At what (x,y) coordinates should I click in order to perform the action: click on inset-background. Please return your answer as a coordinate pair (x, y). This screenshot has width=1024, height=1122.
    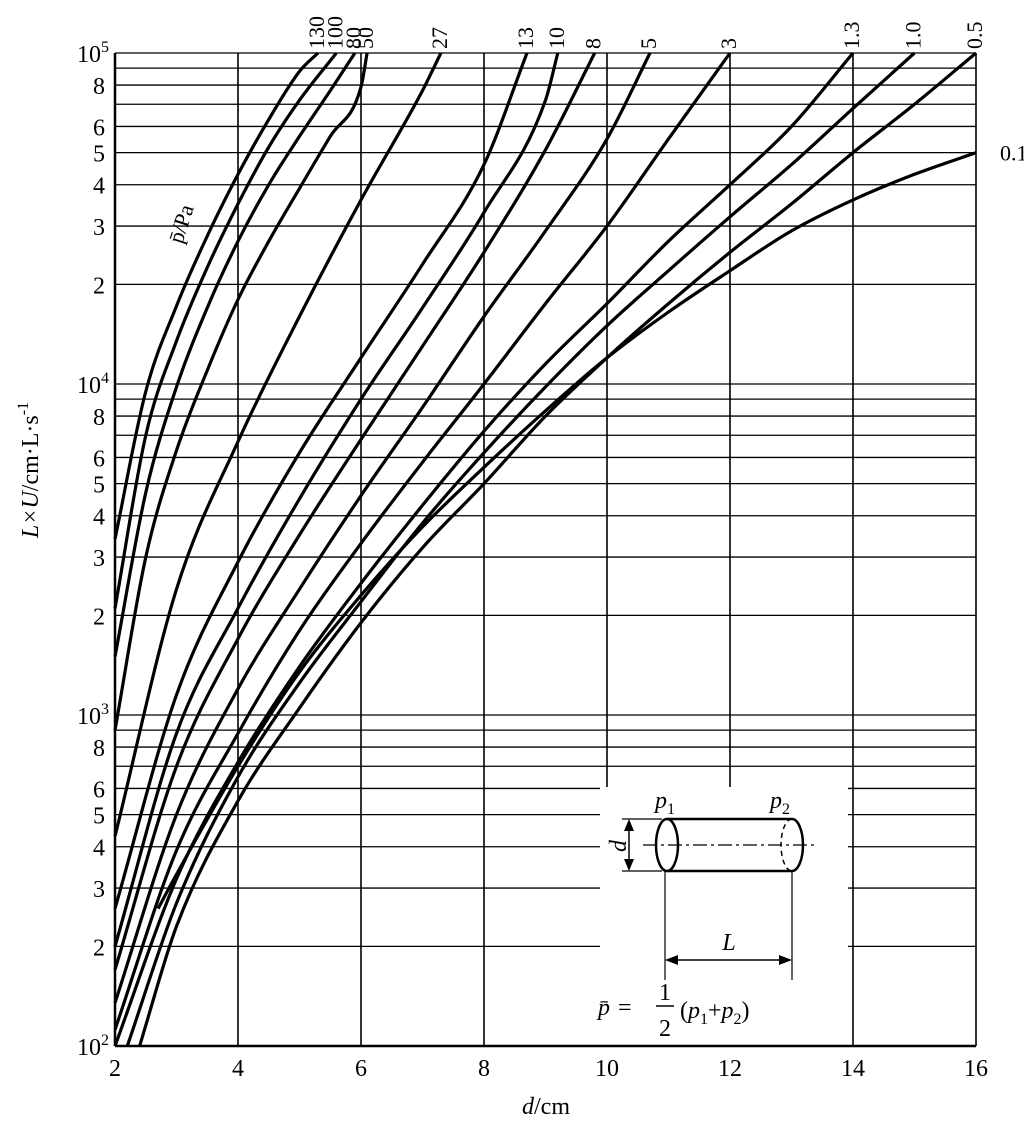
    Looking at the image, I should click on (724, 916).